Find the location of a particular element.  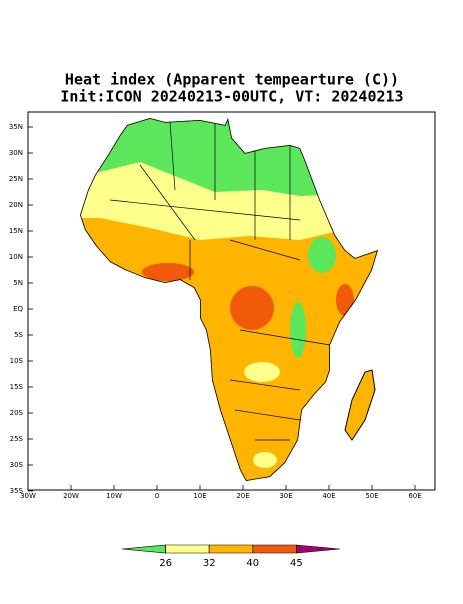

lon-tick-label: 60E is located at coordinates (414, 496).